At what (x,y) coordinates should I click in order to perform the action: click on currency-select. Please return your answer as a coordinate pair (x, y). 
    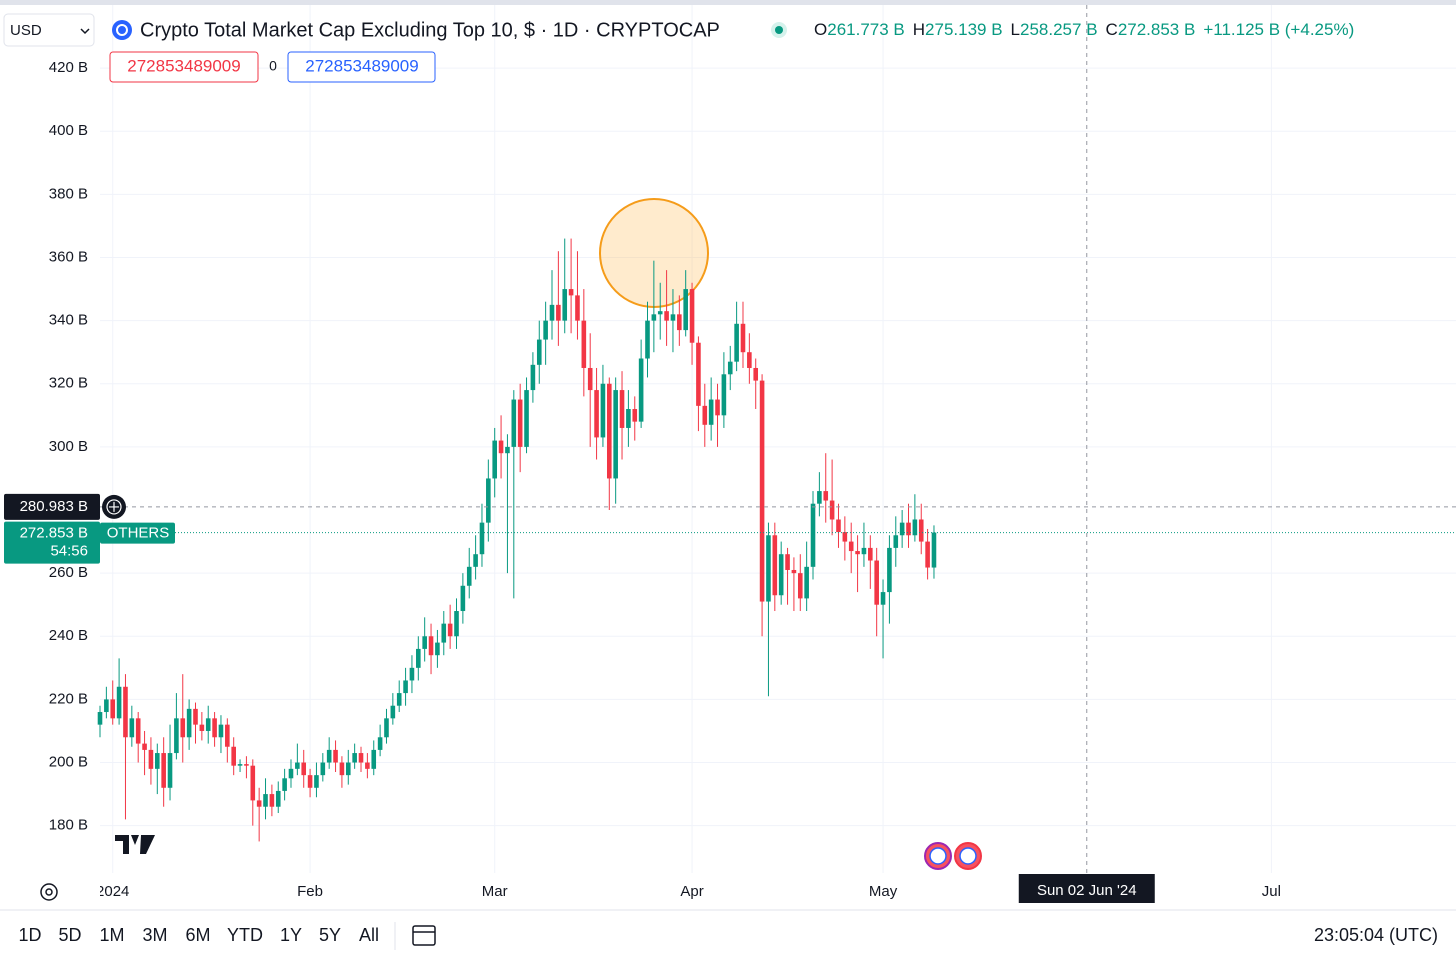
    Looking at the image, I should click on (49, 30).